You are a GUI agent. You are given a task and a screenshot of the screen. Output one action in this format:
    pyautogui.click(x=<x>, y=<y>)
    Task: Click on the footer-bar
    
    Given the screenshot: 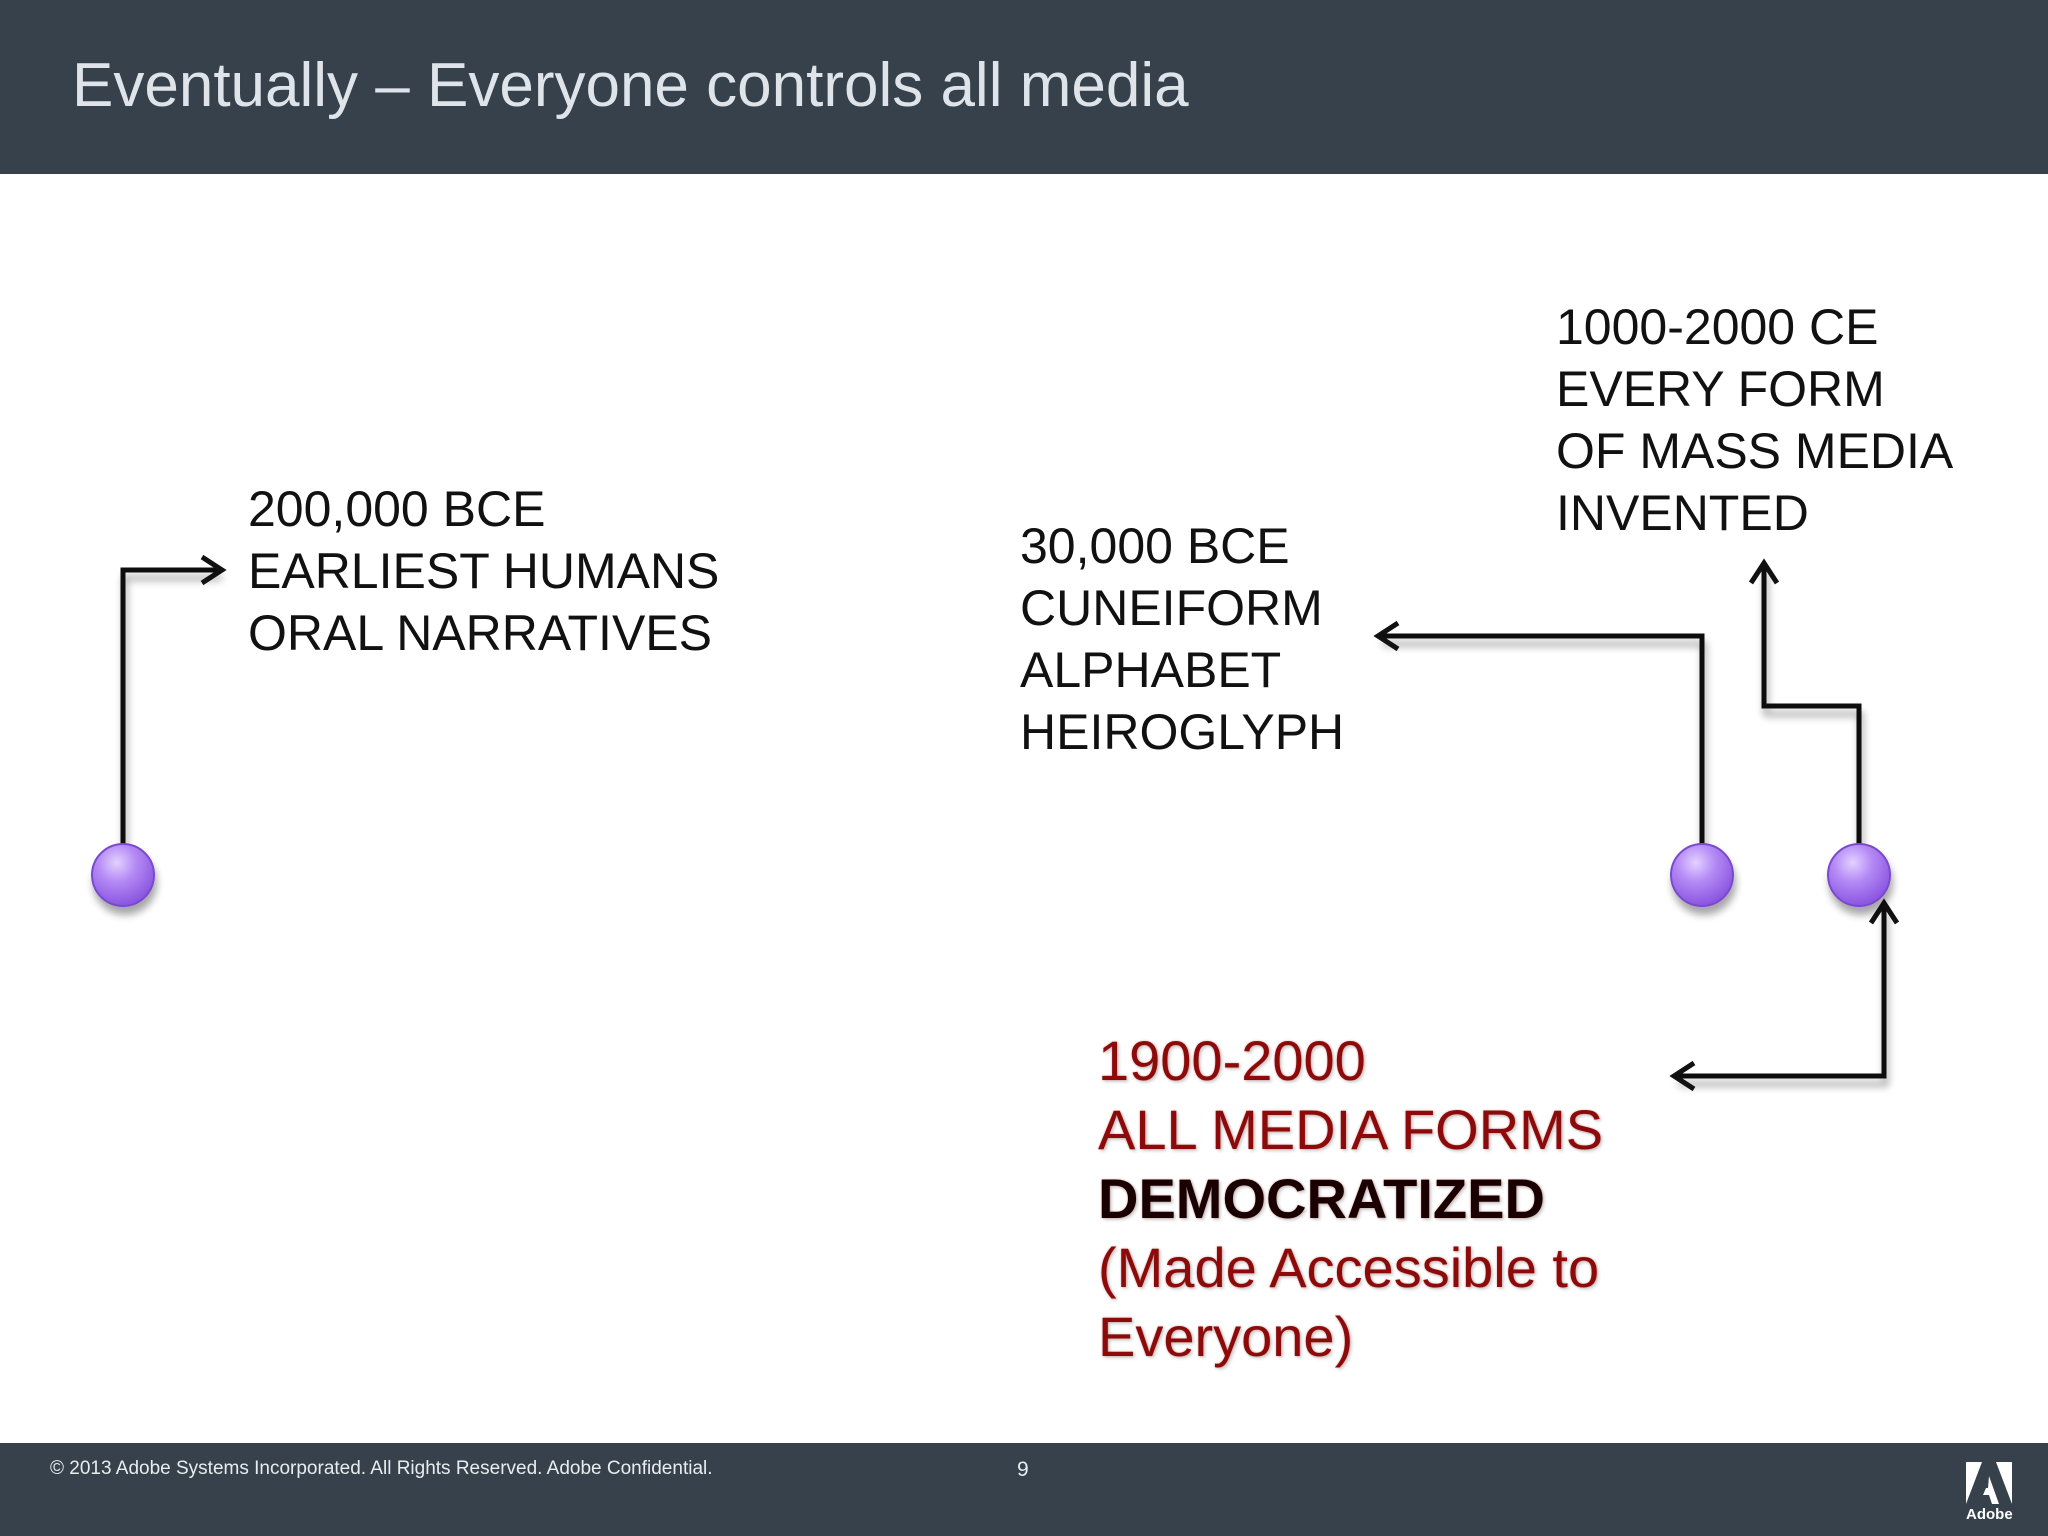 What is the action you would take?
    pyautogui.click(x=1024, y=1489)
    